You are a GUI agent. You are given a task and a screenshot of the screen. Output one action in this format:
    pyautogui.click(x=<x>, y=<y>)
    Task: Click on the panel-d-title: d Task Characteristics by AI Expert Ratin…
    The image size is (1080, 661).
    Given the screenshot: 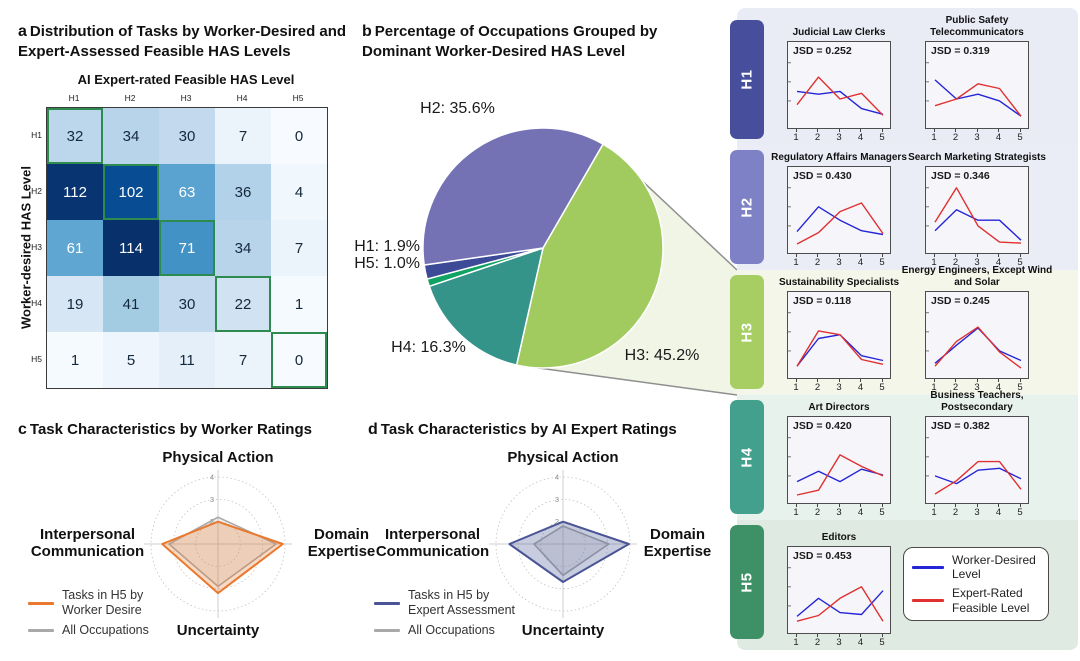 What is the action you would take?
    pyautogui.click(x=538, y=430)
    